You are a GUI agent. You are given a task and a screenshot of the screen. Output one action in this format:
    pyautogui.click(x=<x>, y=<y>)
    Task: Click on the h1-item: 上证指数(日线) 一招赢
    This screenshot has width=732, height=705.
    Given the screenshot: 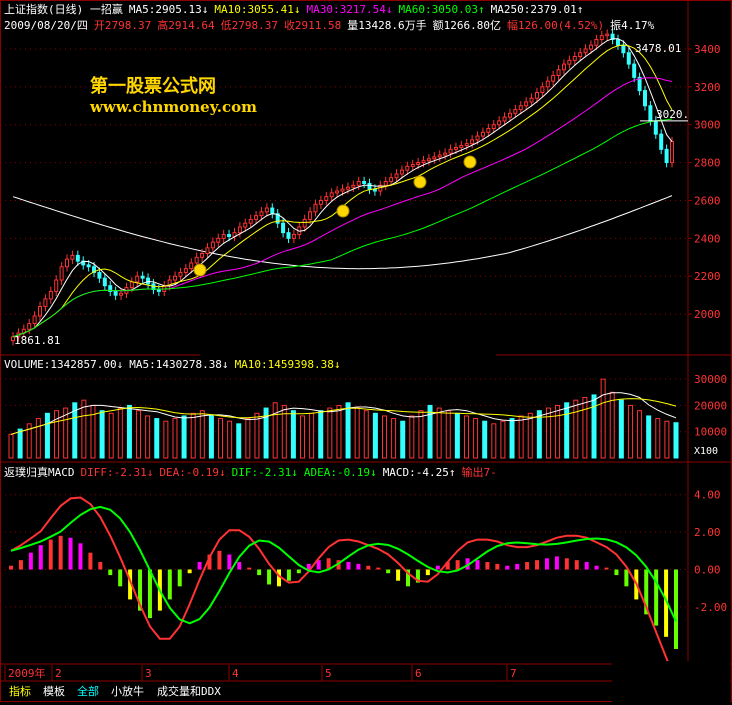 What is the action you would take?
    pyautogui.click(x=63, y=9)
    